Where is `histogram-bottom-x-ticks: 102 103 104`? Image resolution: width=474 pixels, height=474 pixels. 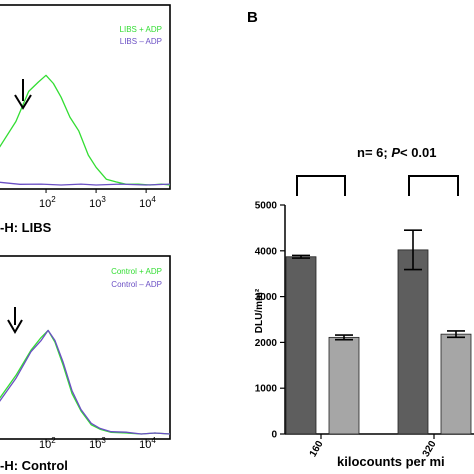 histogram-bottom-x-ticks: 102 103 104 is located at coordinates (97, 443).